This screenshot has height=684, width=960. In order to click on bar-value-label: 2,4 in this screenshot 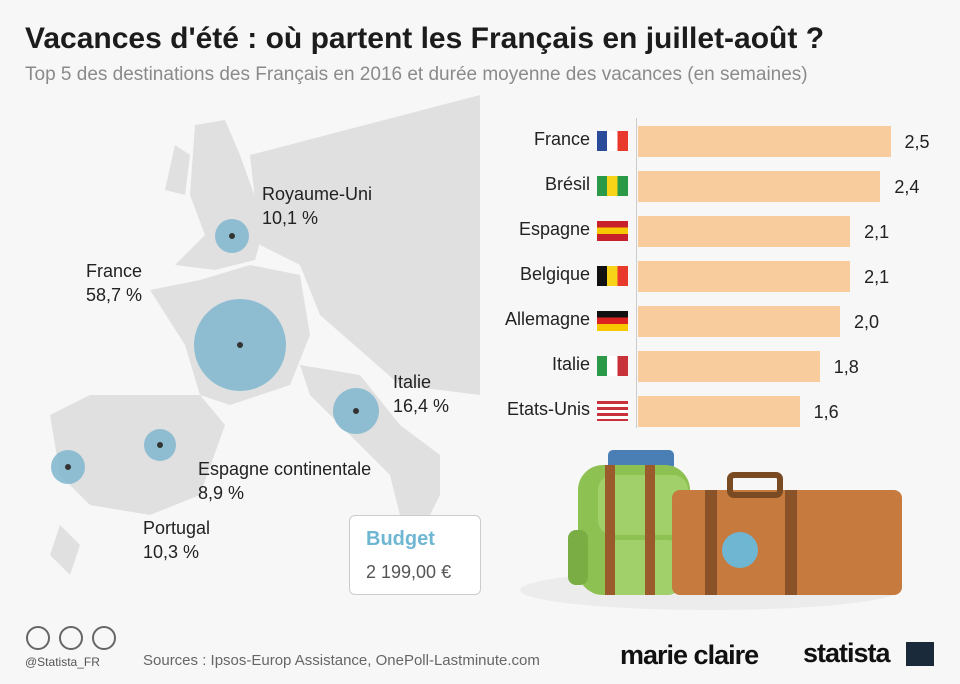, I will do `click(907, 187)`.